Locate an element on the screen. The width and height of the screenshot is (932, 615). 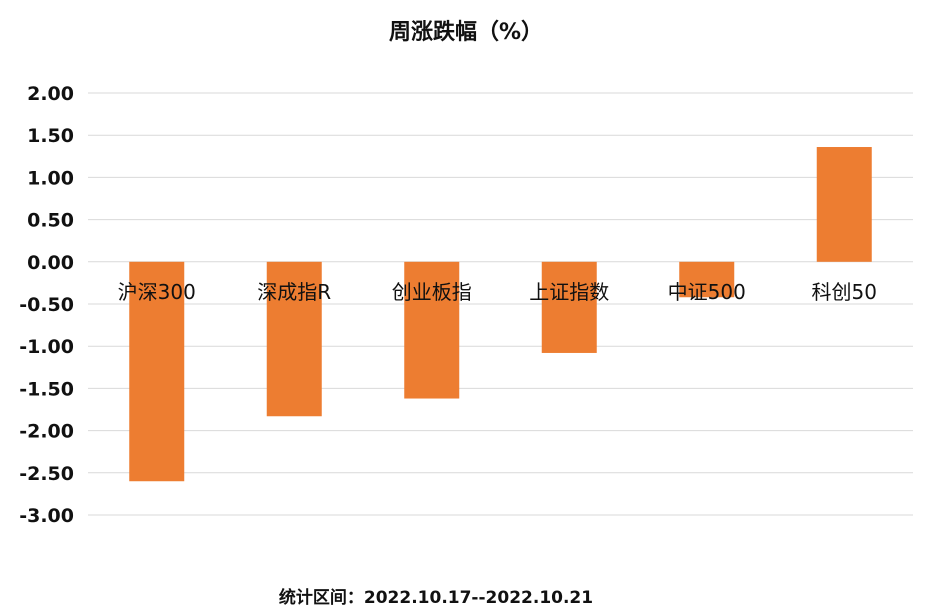
y-tick-label: 0.00 is located at coordinates (50, 263).